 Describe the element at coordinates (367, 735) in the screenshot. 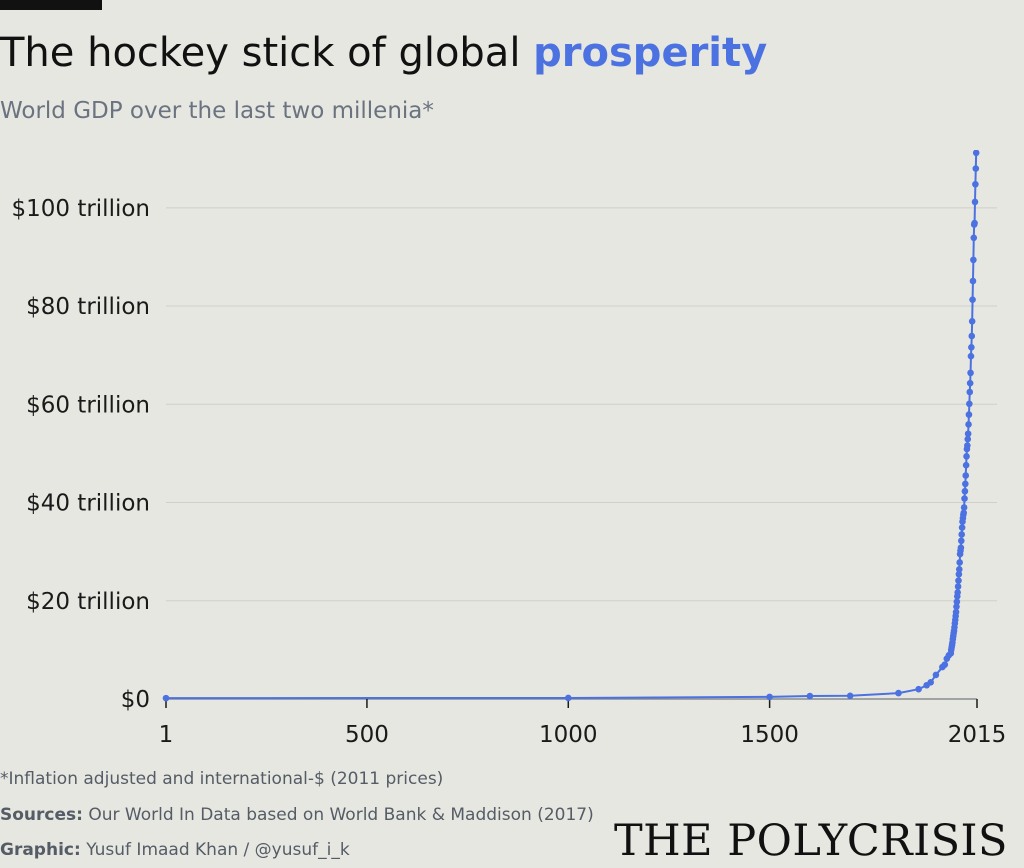

I see `x-tick-label: 500` at that location.